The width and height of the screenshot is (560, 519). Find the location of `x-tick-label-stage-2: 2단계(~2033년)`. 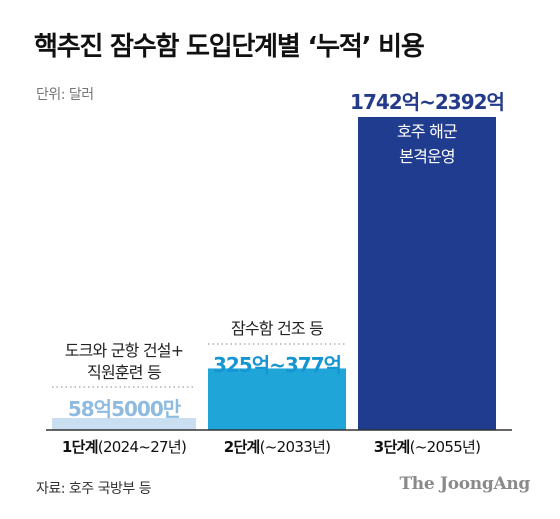

x-tick-label-stage-2: 2단계(~2033년) is located at coordinates (277, 447).